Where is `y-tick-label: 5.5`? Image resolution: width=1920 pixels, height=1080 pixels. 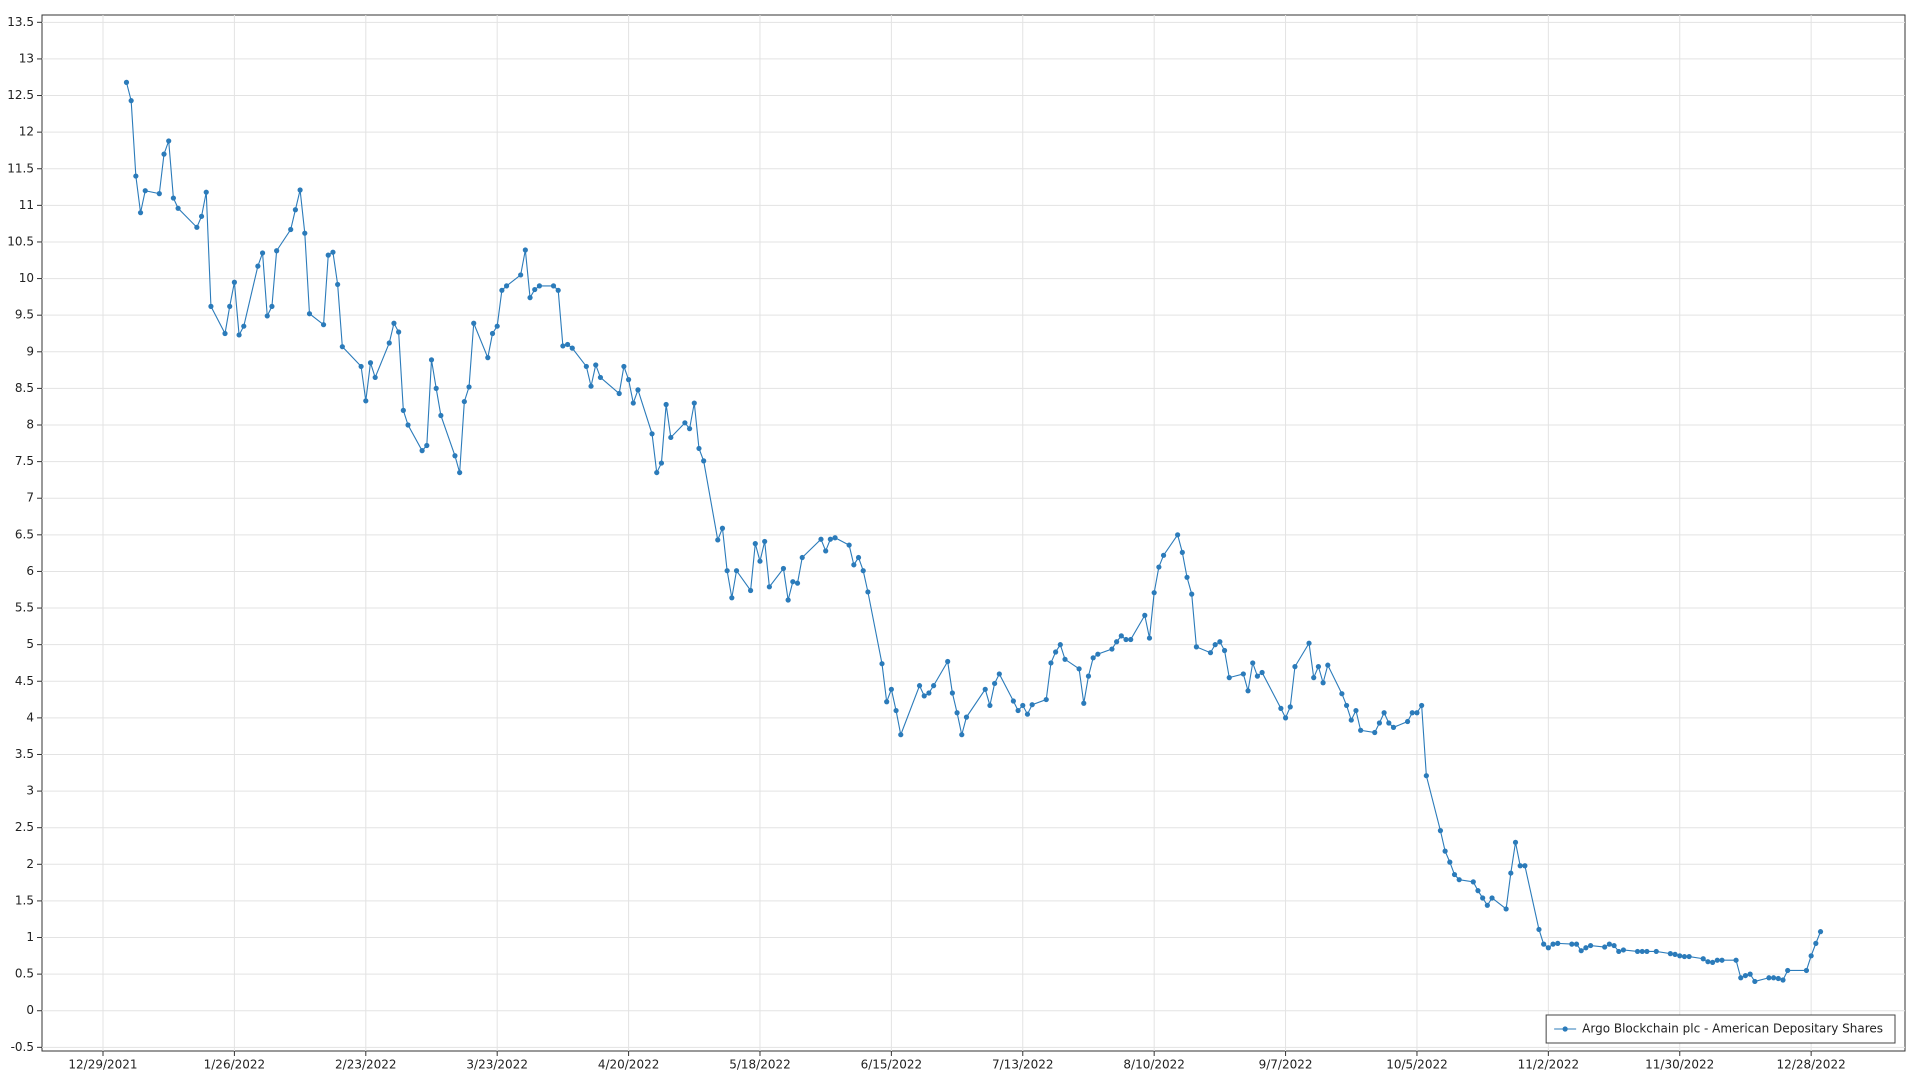 y-tick-label: 5.5 is located at coordinates (24, 608).